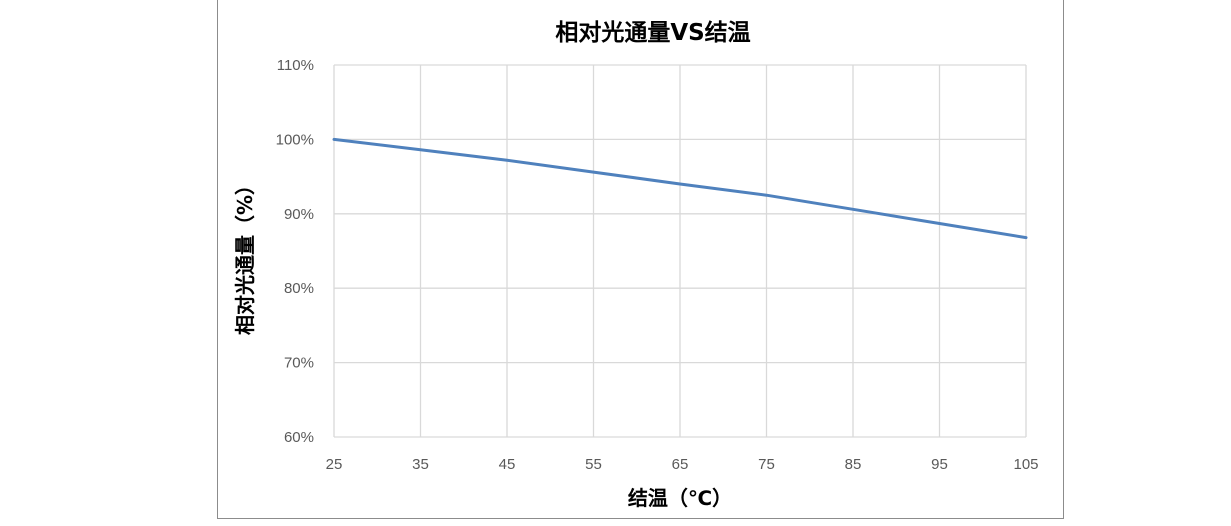 Image resolution: width=1231 pixels, height=526 pixels. What do you see at coordinates (295, 65) in the screenshot?
I see `y-tick-label: 110%` at bounding box center [295, 65].